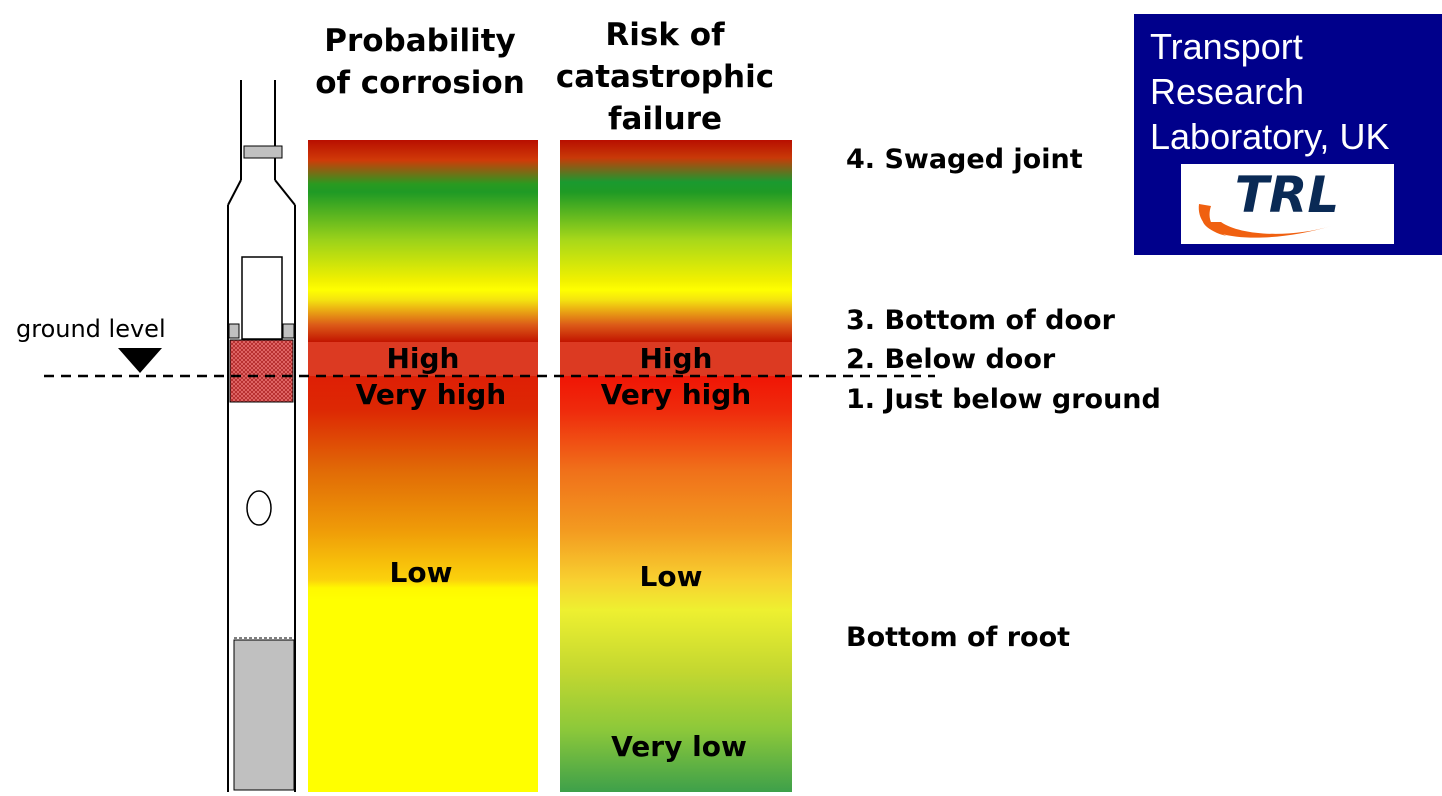 The height and width of the screenshot is (796, 1442). I want to click on trl-logo-mark: TRL, so click(1287, 195).